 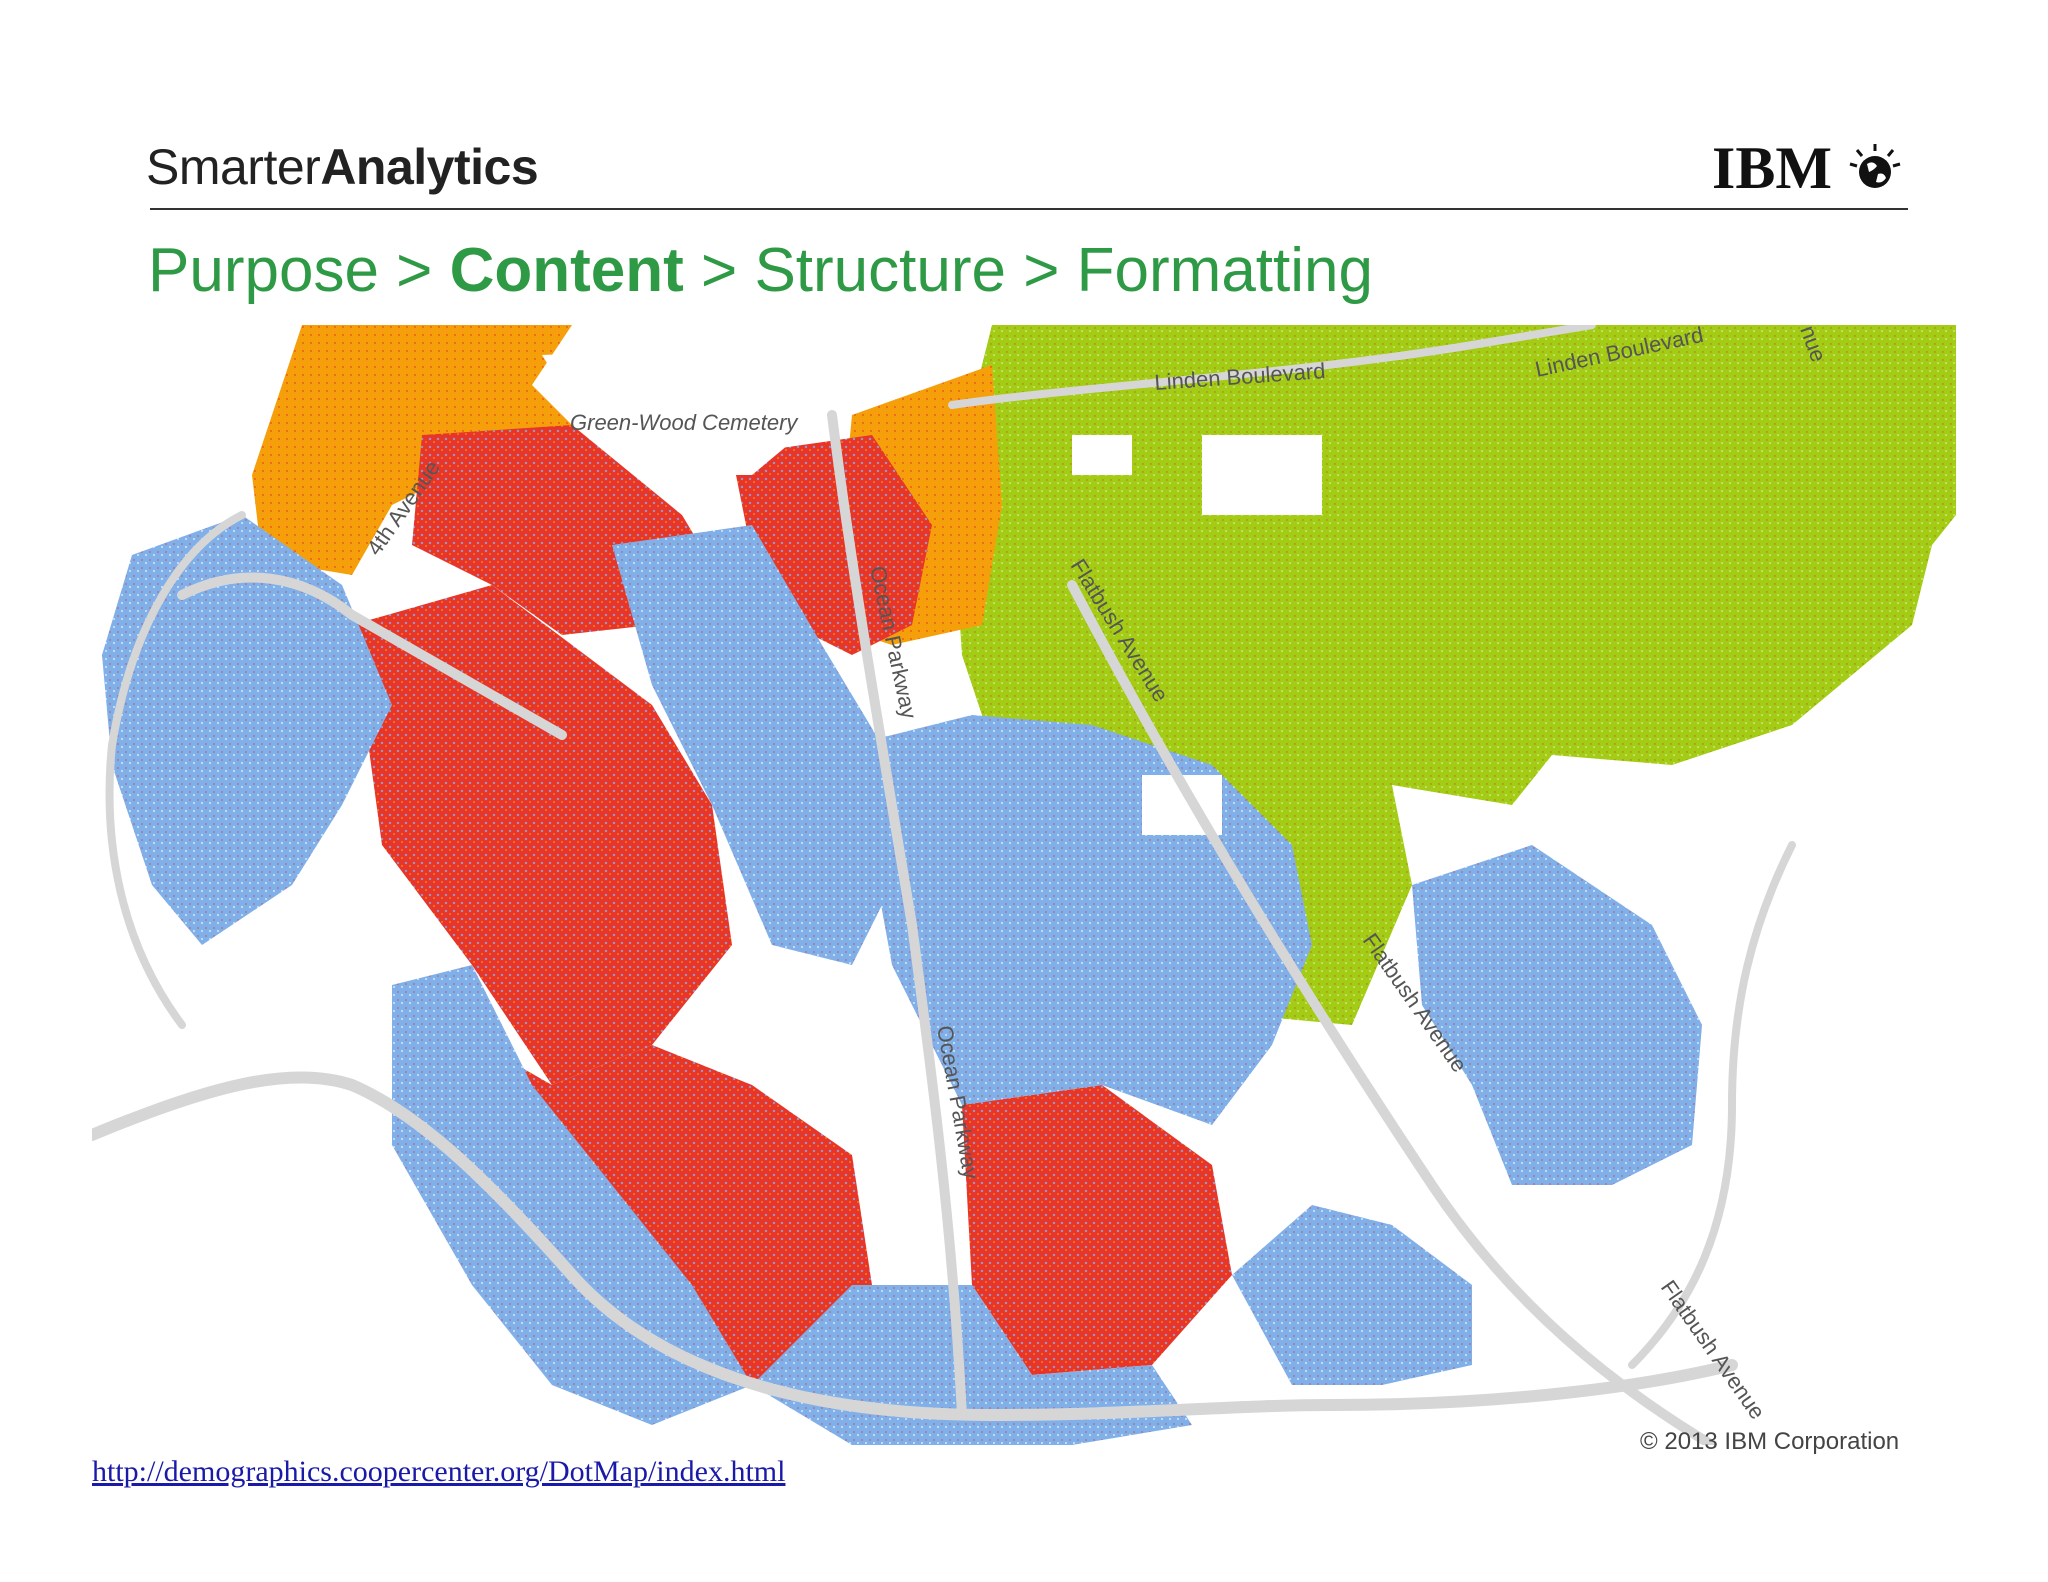 I want to click on breadcrumb-structure: Structure, so click(x=880, y=270).